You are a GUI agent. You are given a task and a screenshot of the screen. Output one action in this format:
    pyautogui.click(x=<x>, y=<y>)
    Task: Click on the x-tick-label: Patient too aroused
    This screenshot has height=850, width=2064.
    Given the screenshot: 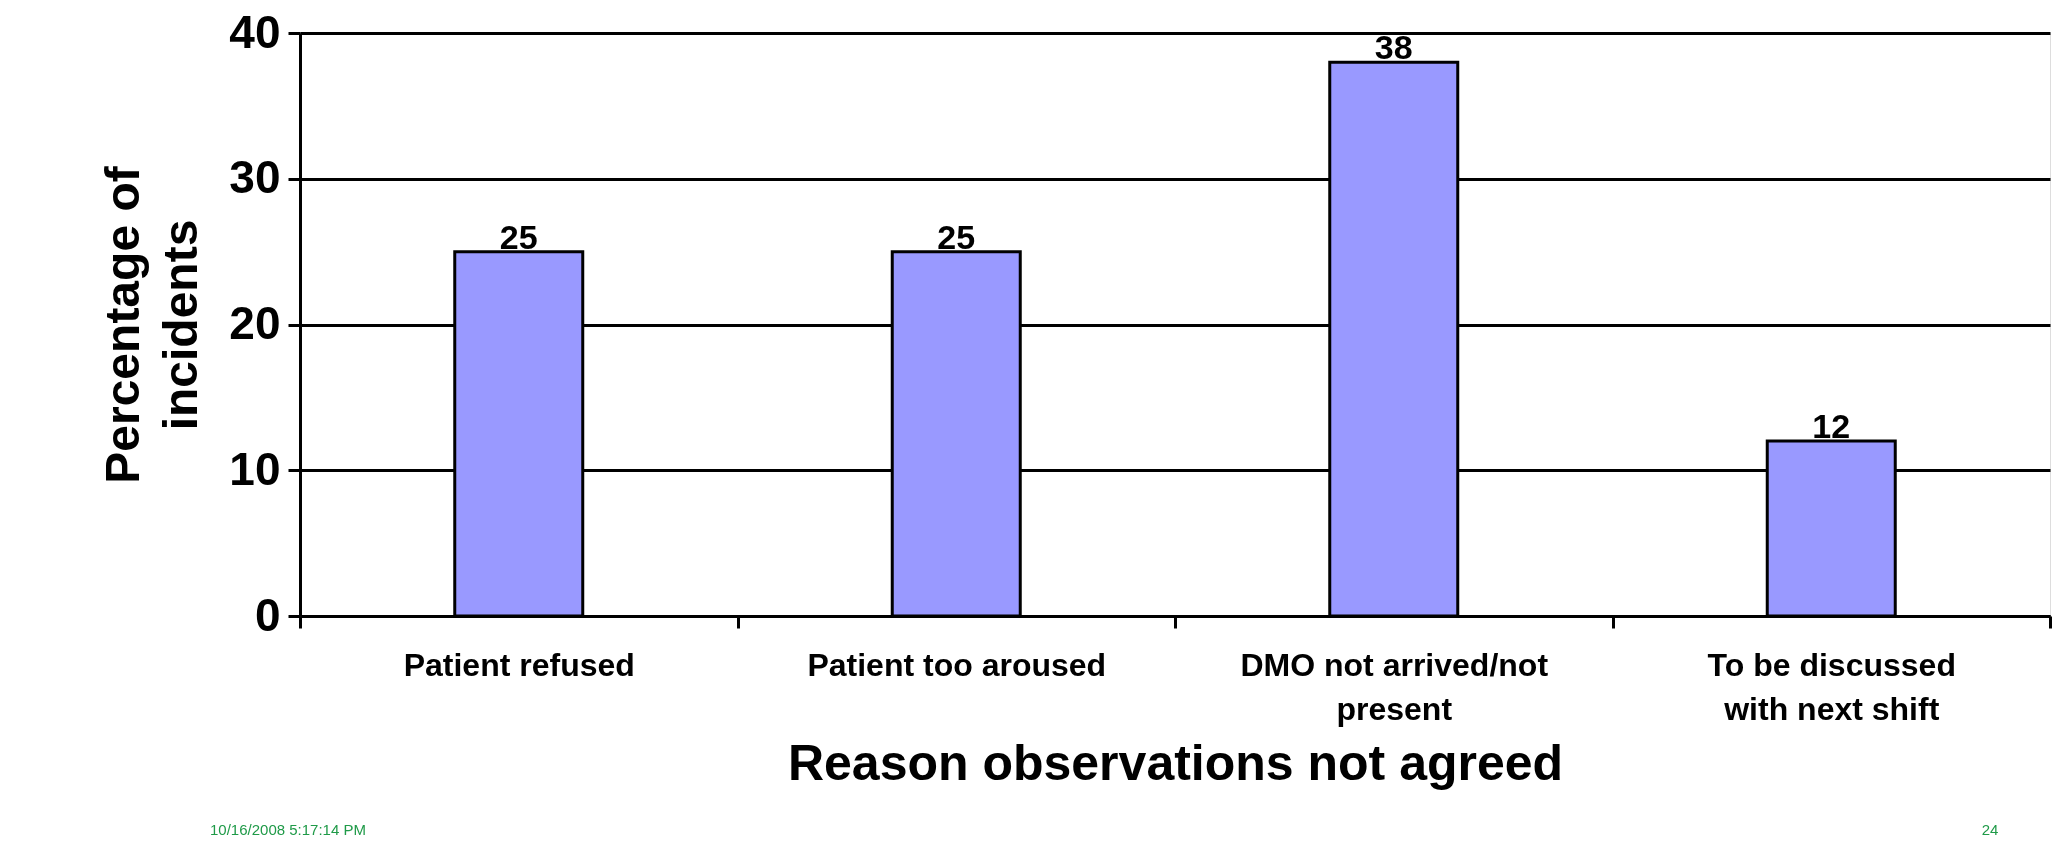 What is the action you would take?
    pyautogui.click(x=957, y=664)
    